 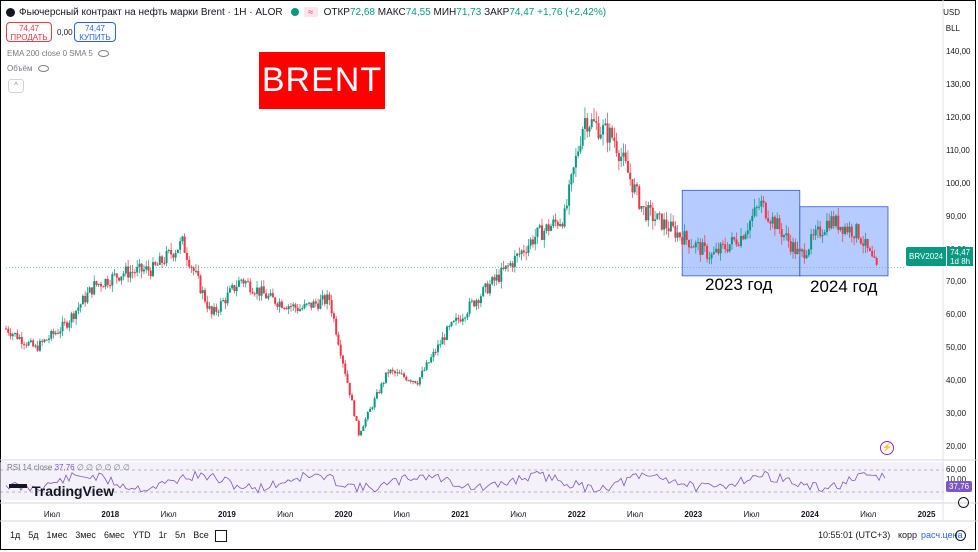 I want to click on date-range-icon, so click(x=220, y=536).